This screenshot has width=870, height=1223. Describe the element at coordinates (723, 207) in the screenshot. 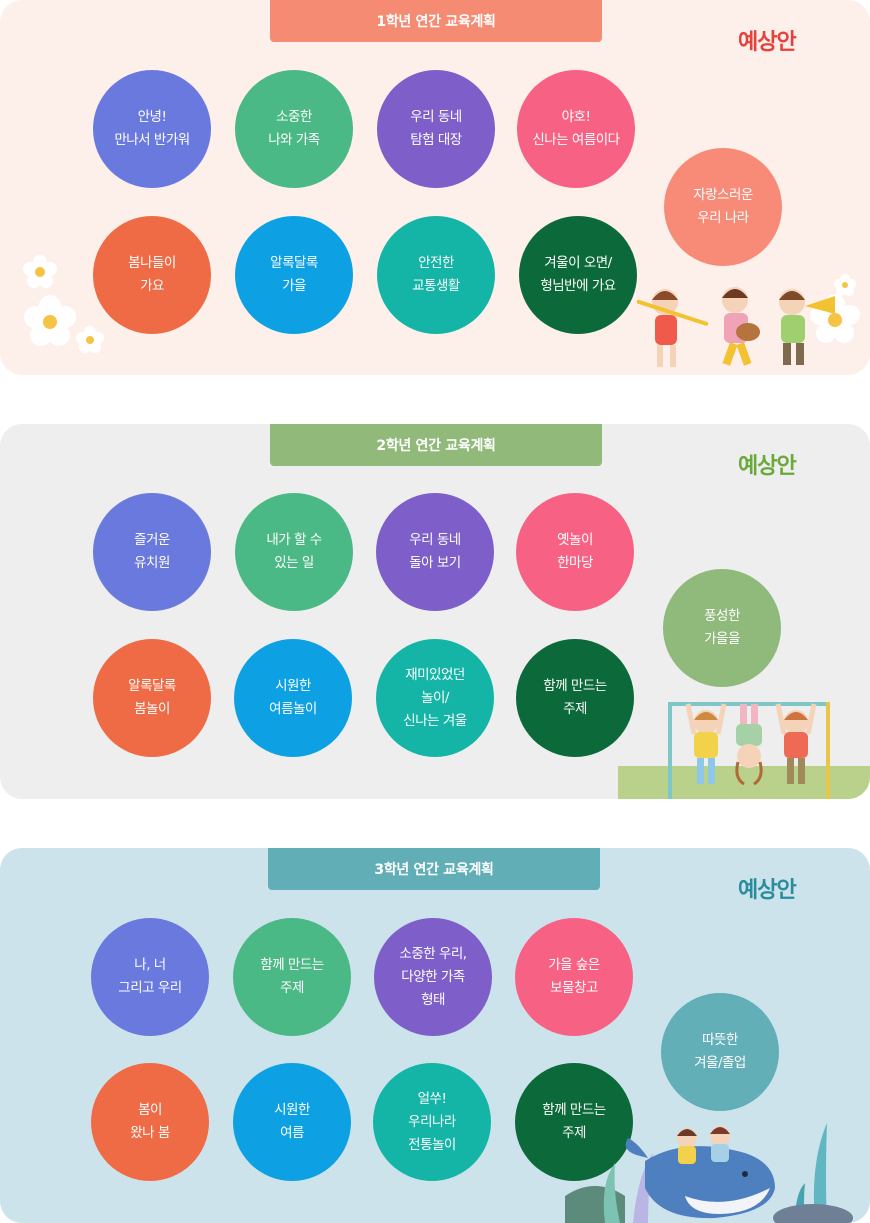

I see `grade1-theme-9: 자랑스러운 우리 나라` at that location.